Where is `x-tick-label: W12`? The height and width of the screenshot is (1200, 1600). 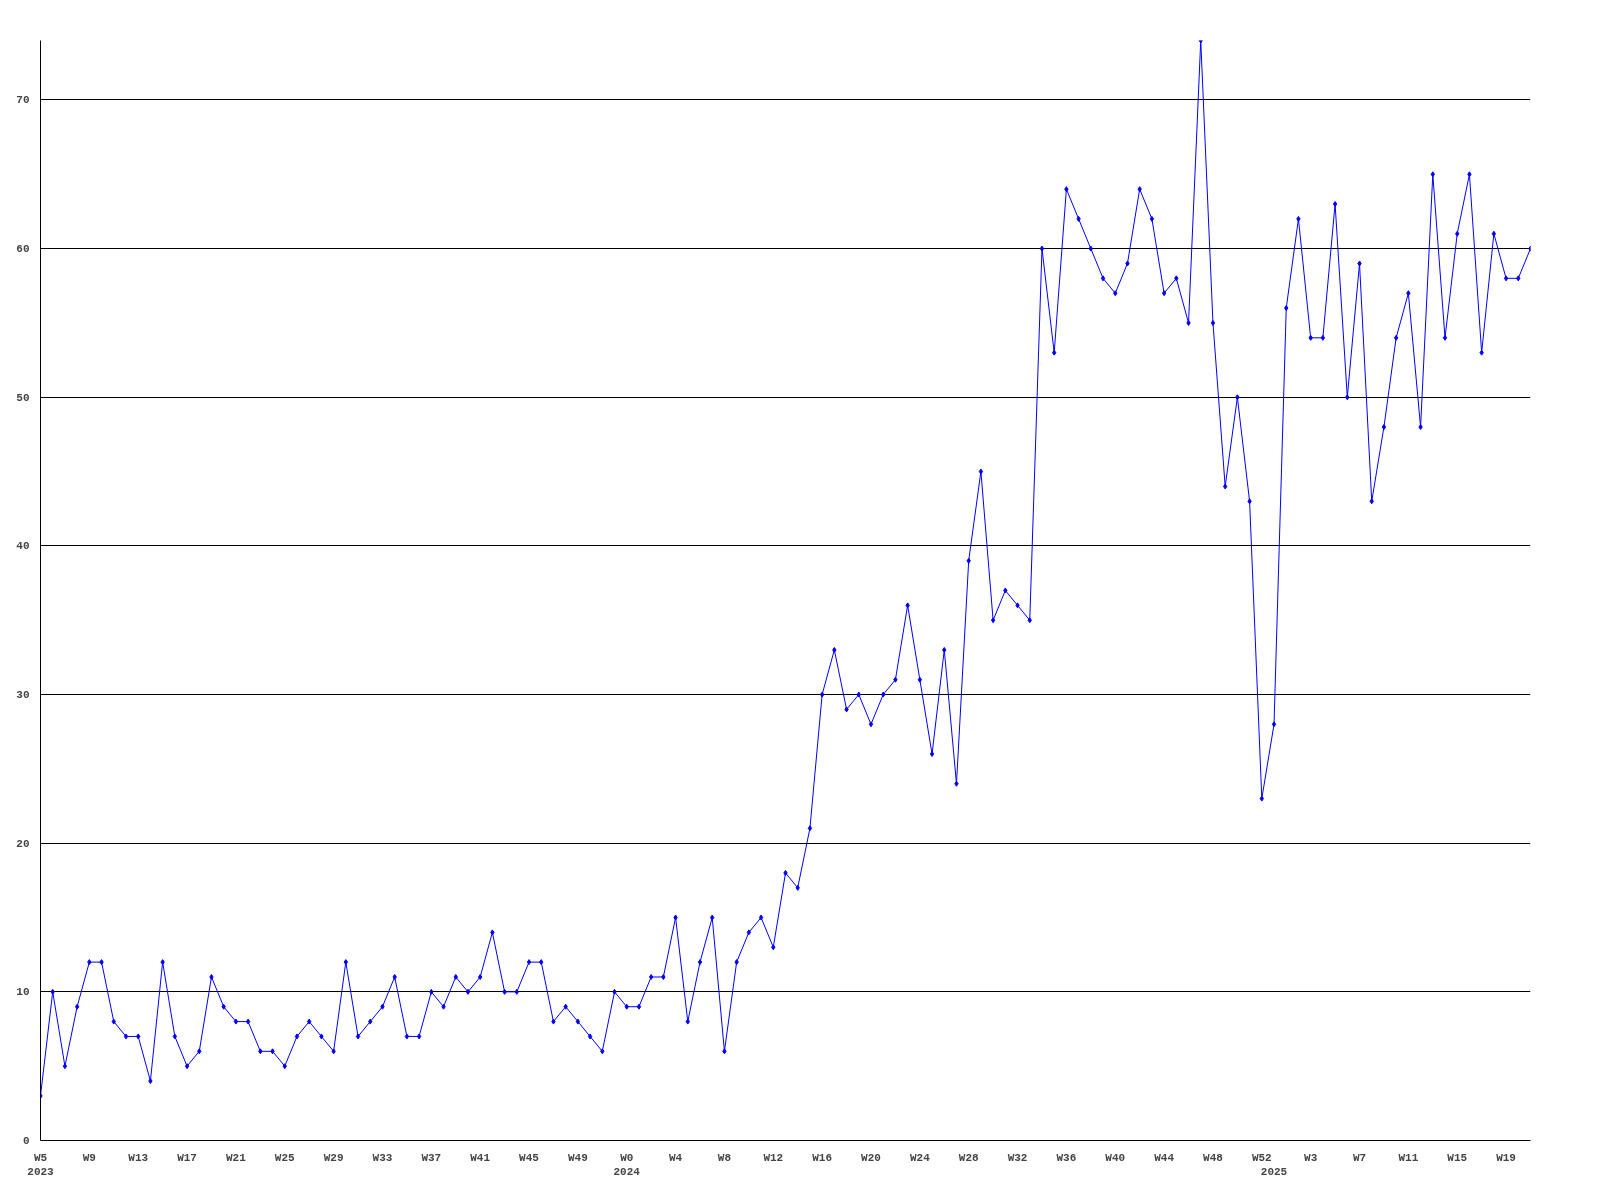
x-tick-label: W12 is located at coordinates (773, 1157).